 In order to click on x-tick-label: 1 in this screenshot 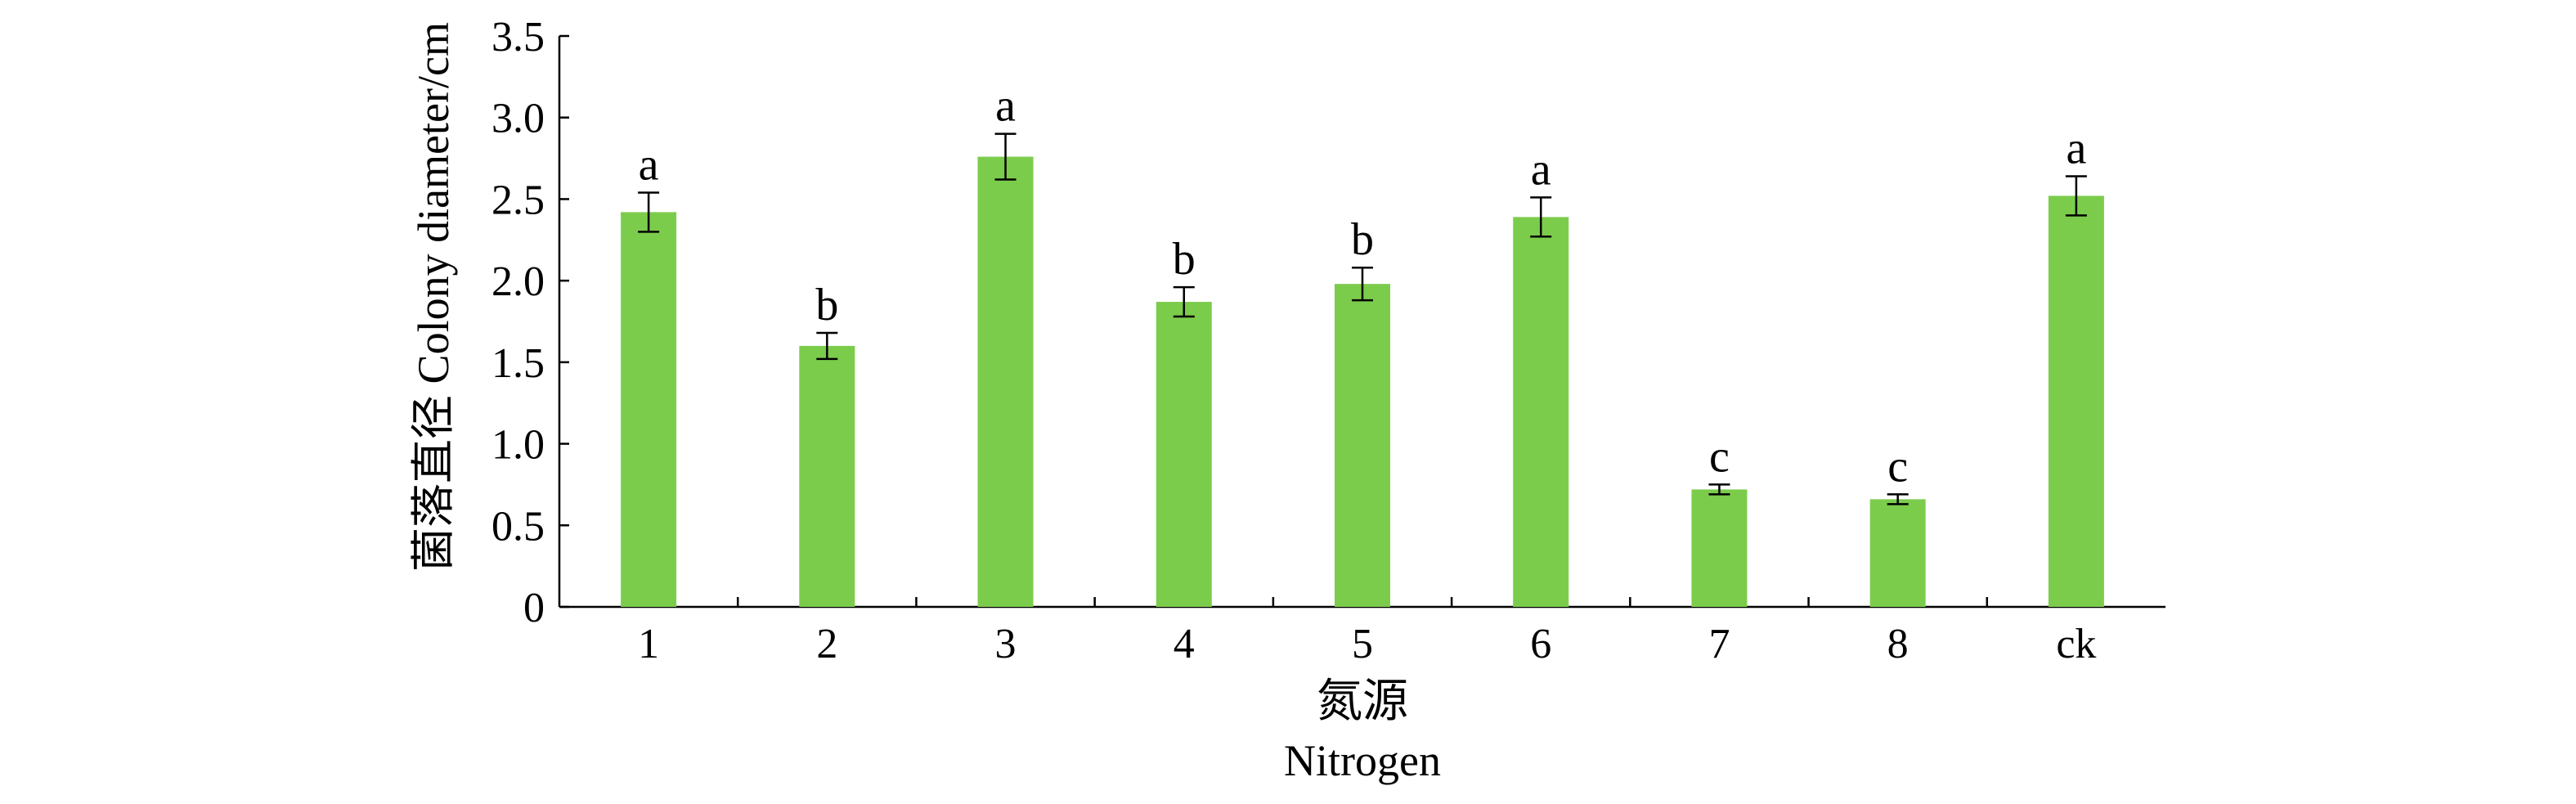, I will do `click(649, 644)`.